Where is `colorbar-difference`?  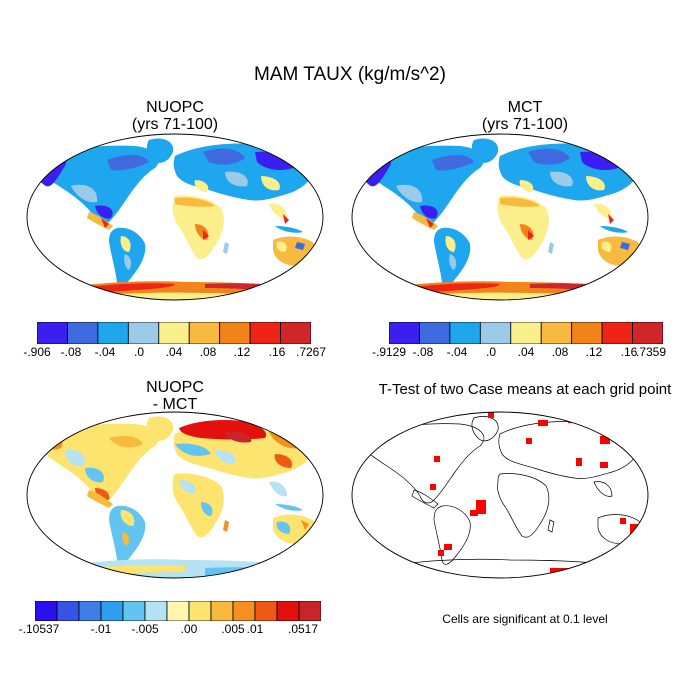 colorbar-difference is located at coordinates (178, 611).